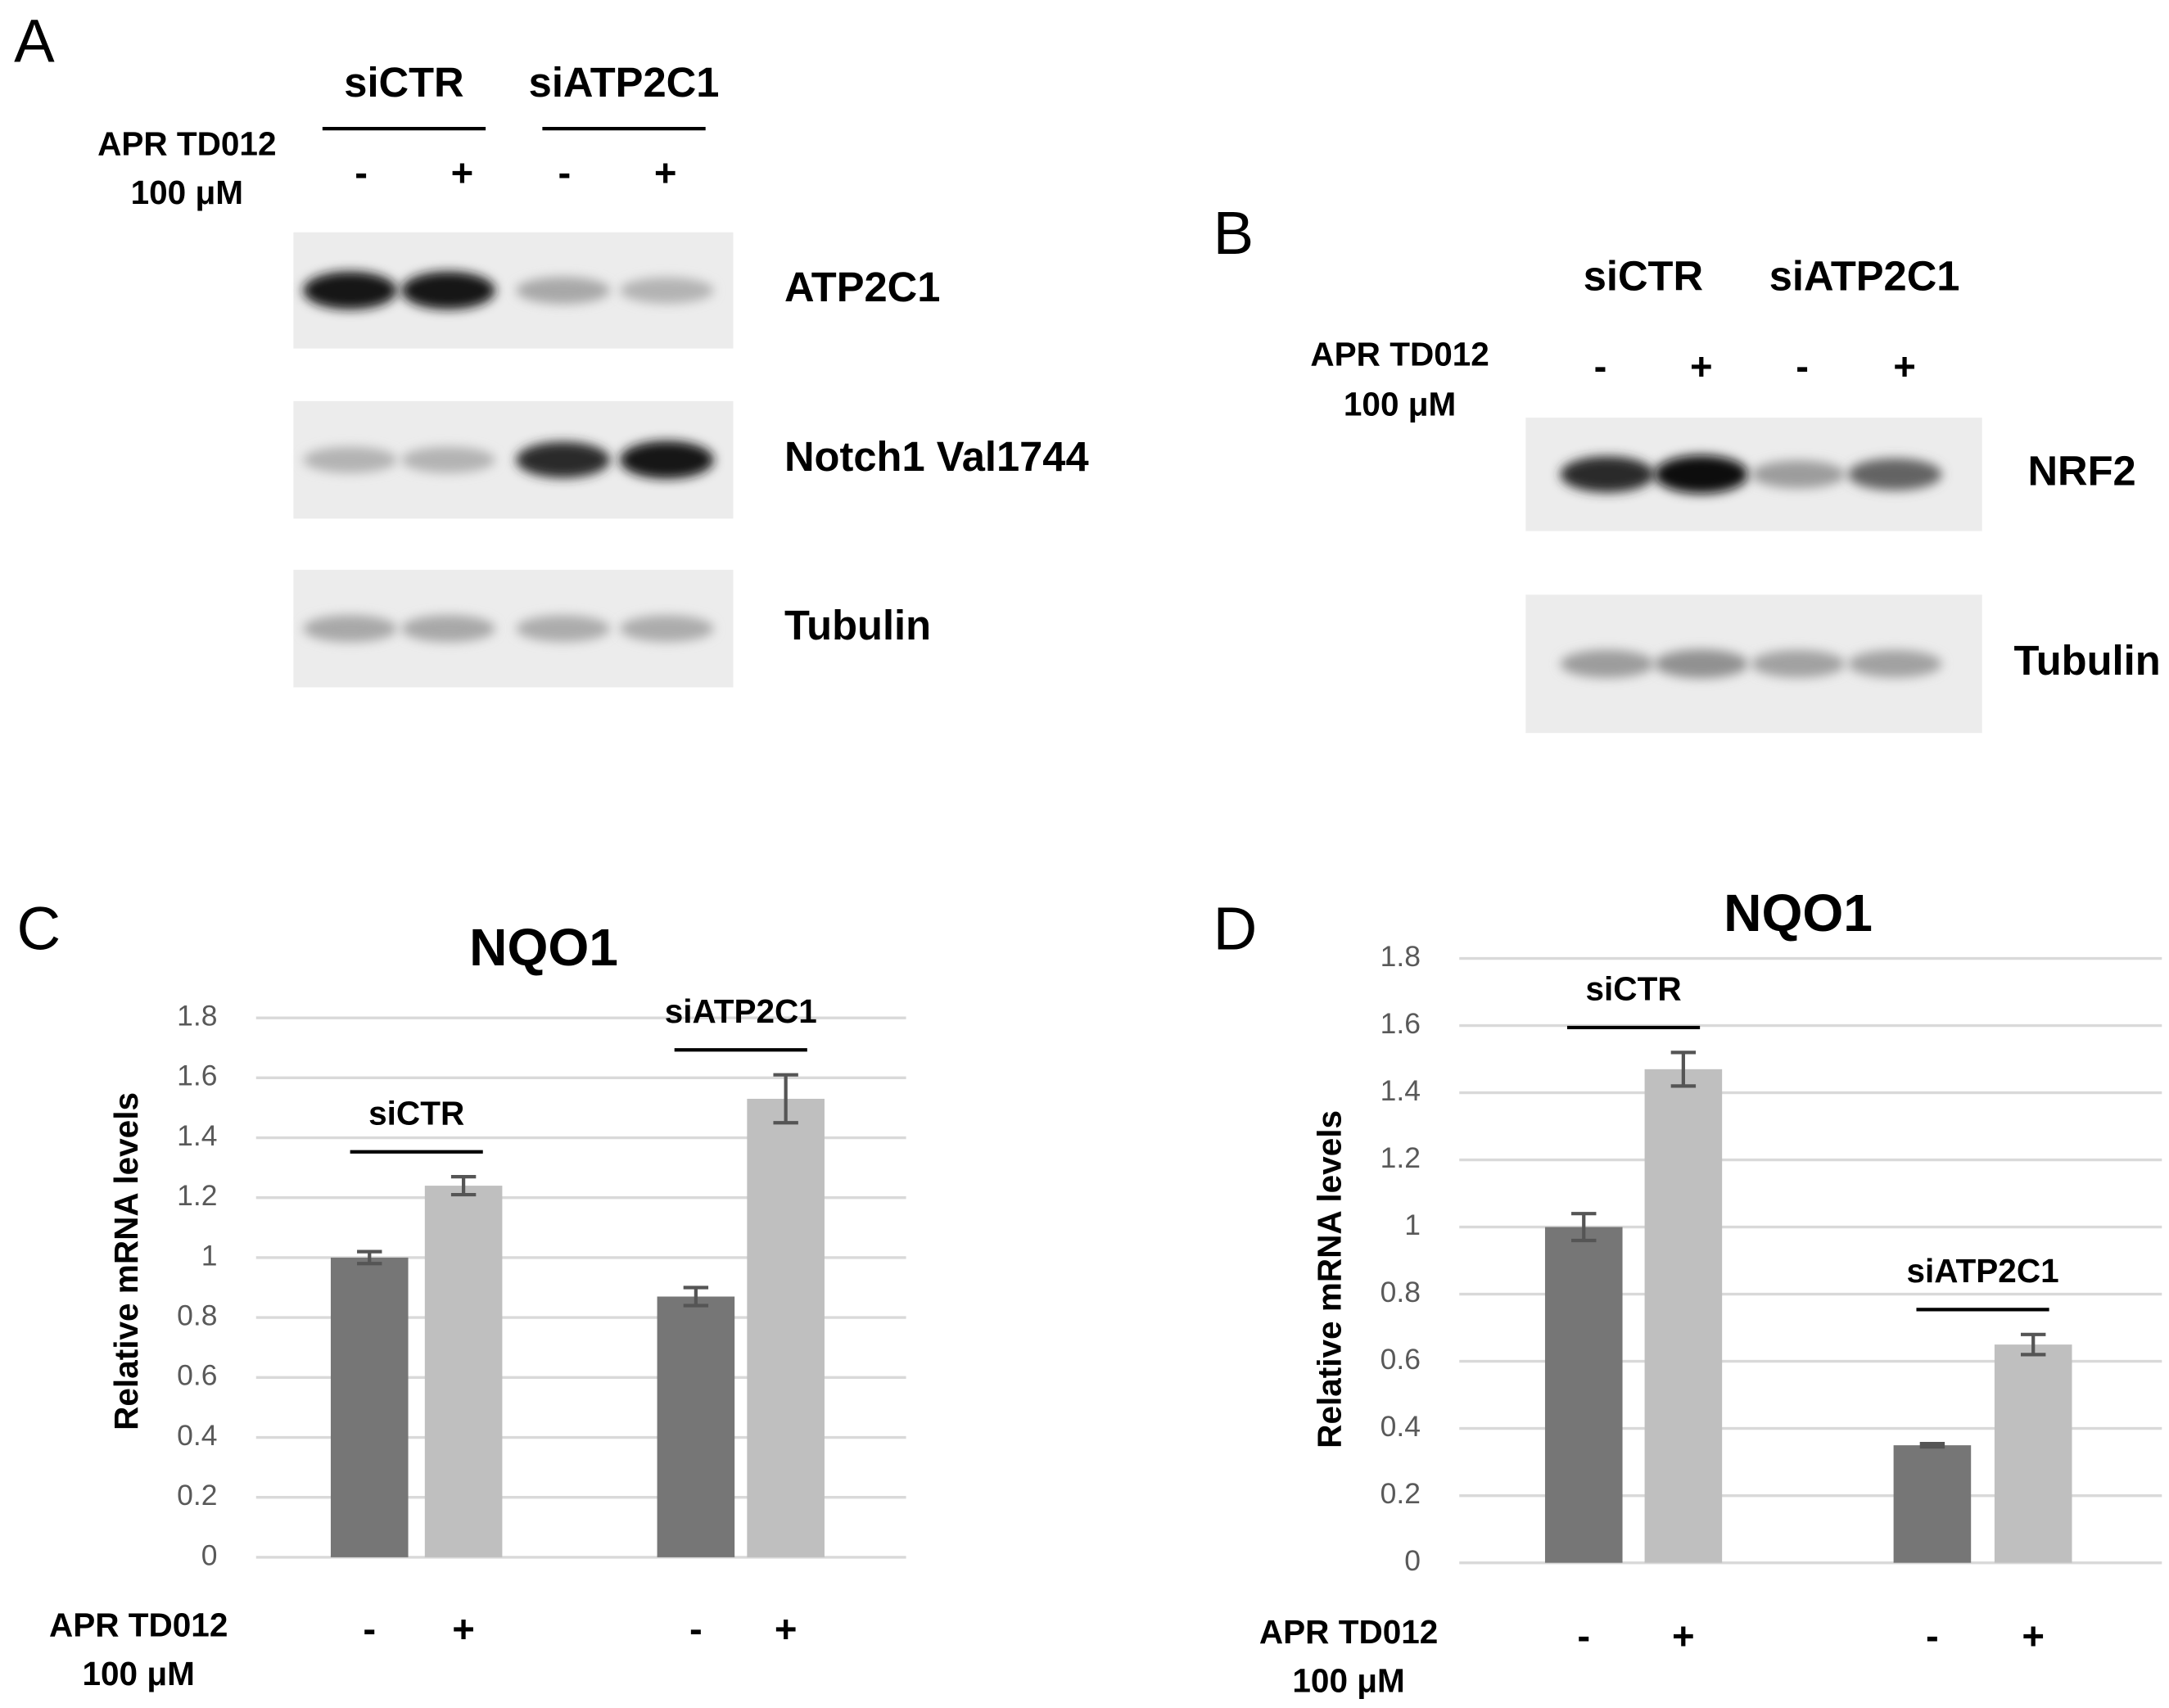 The height and width of the screenshot is (1708, 2169). I want to click on panel-letter: B, so click(1234, 233).